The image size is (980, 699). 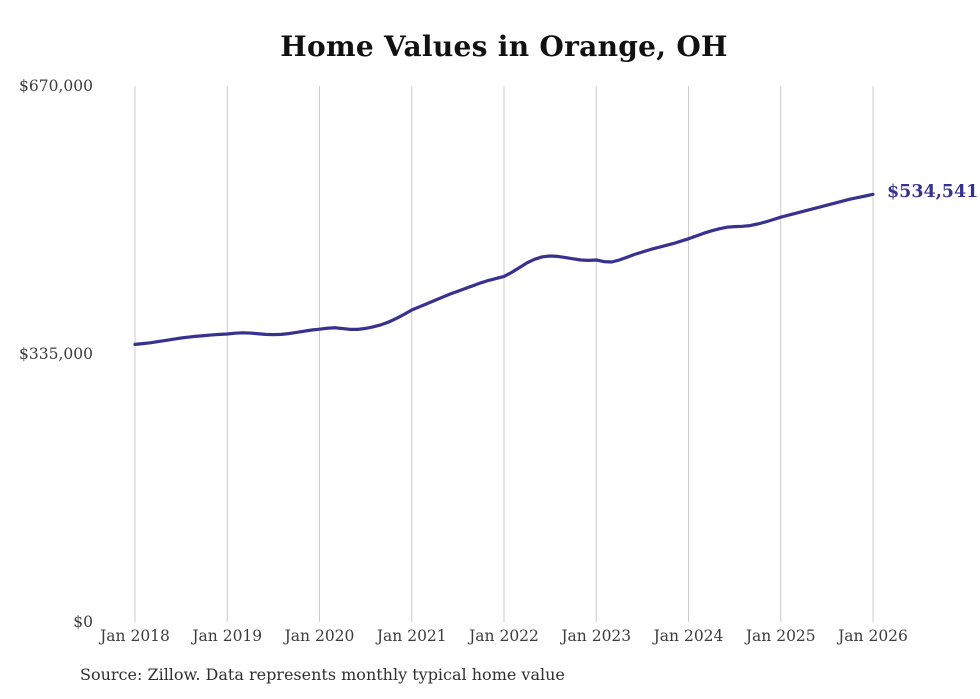 What do you see at coordinates (596, 636) in the screenshot?
I see `x-axis-label-jan2023: Jan 2023` at bounding box center [596, 636].